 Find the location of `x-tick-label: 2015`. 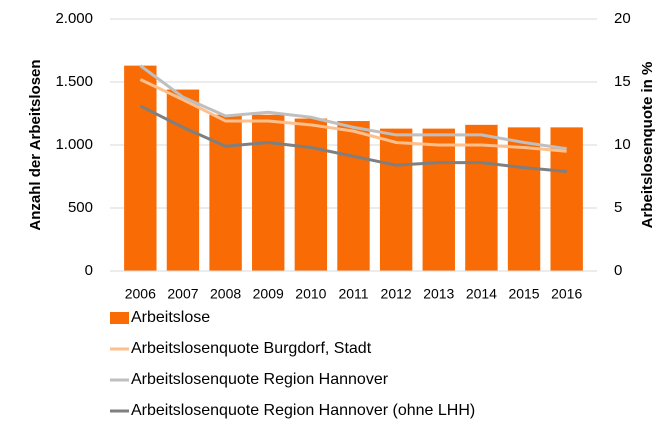

x-tick-label: 2015 is located at coordinates (523, 294).